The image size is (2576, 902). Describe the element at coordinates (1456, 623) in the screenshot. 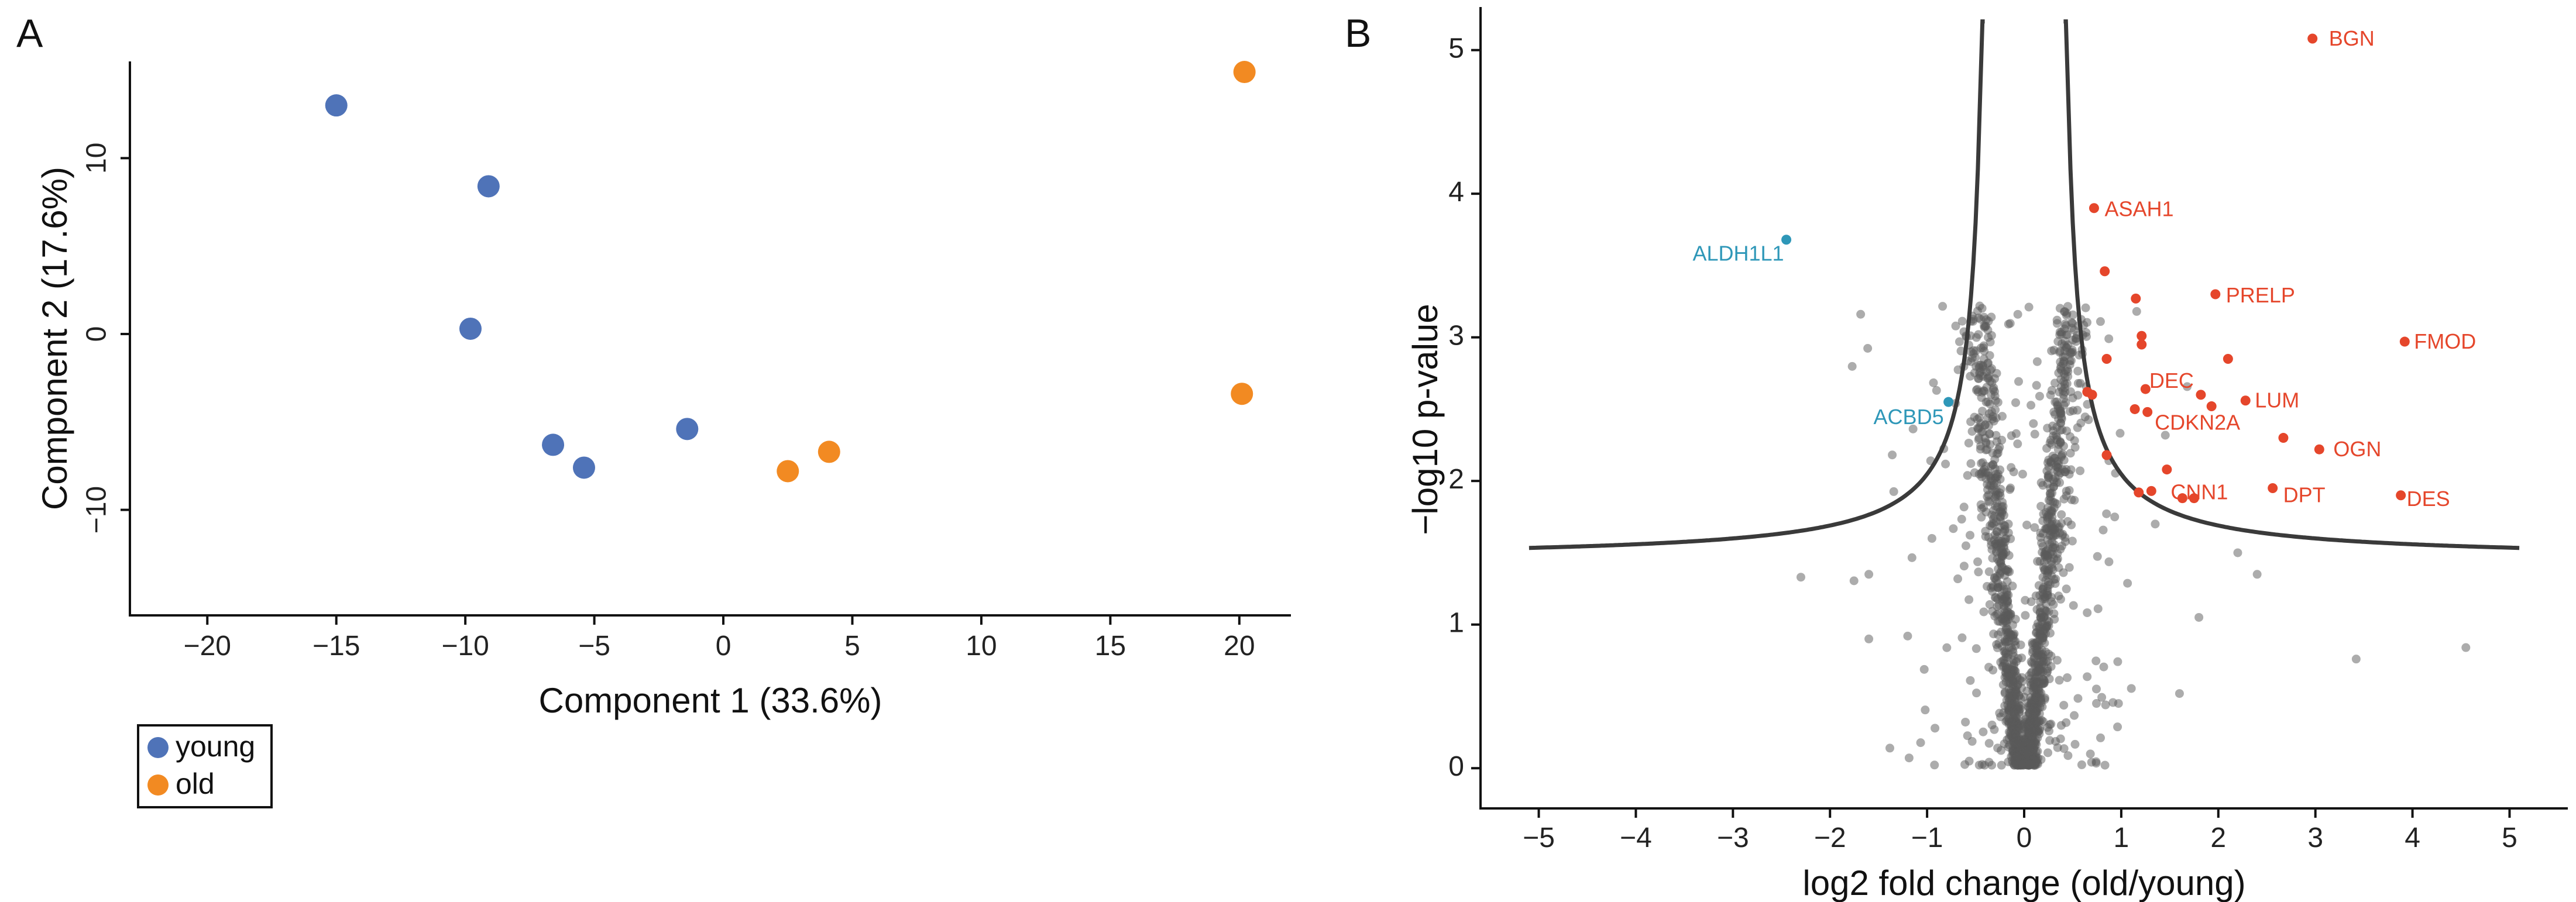

I see `b-y-tick-label: 1` at that location.